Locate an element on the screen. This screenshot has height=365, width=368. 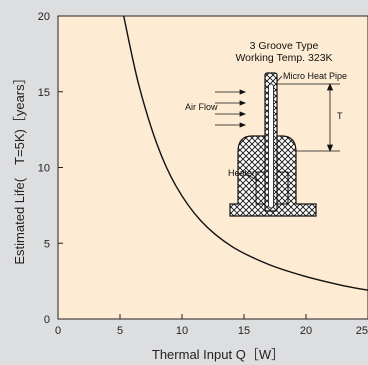
x-tick-label: 20 is located at coordinates (306, 331).